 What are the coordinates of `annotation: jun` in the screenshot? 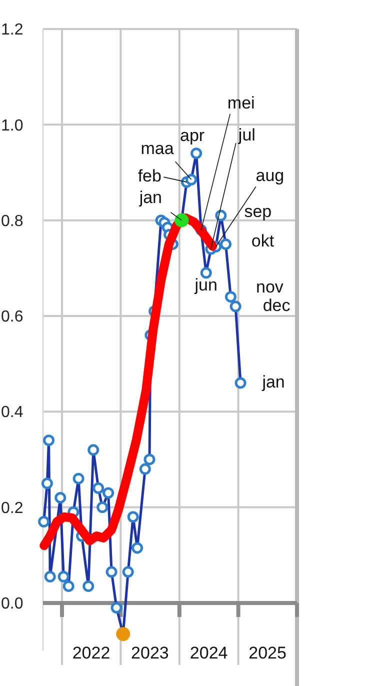 It's located at (206, 284).